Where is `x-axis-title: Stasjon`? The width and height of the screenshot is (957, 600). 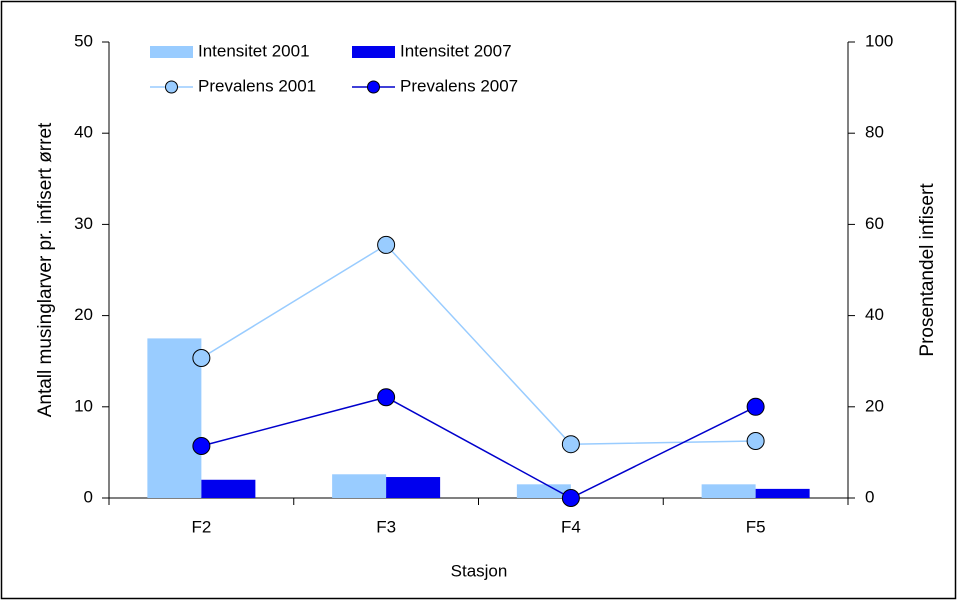 x-axis-title: Stasjon is located at coordinates (479, 570).